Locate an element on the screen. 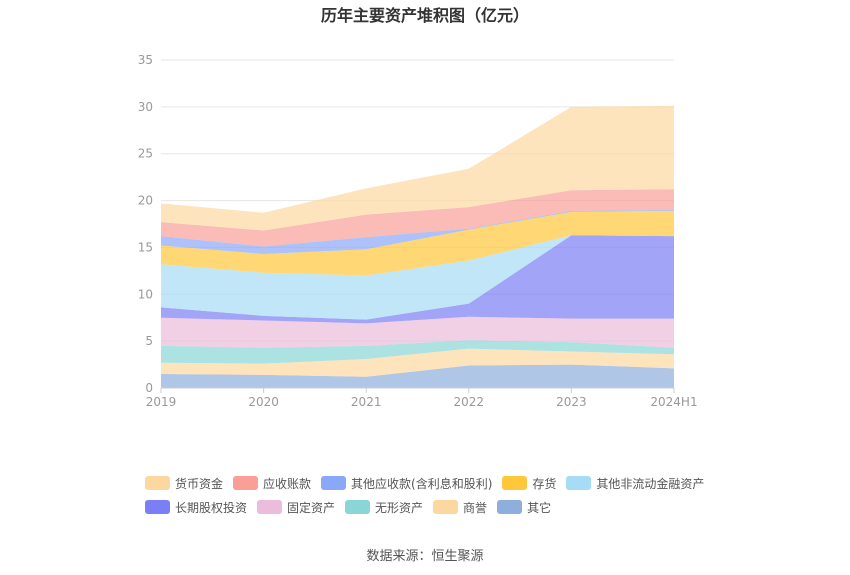  legend-label: 其他非流动金融资产 is located at coordinates (650, 483).